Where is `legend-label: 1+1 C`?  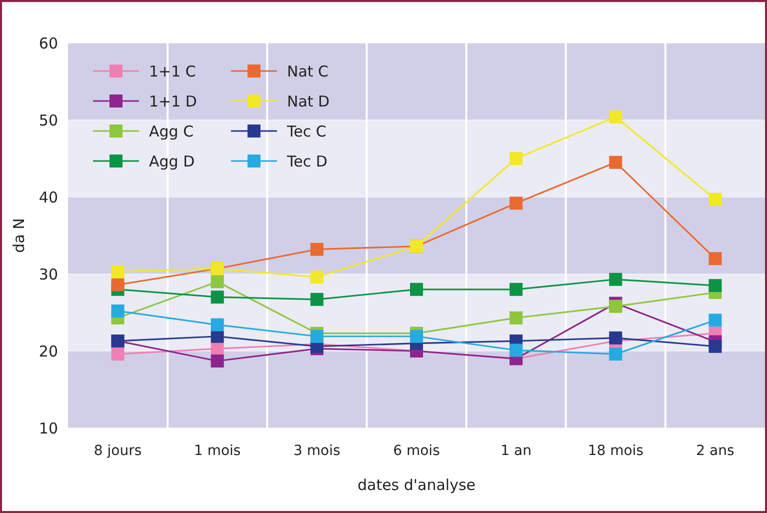 legend-label: 1+1 C is located at coordinates (172, 71).